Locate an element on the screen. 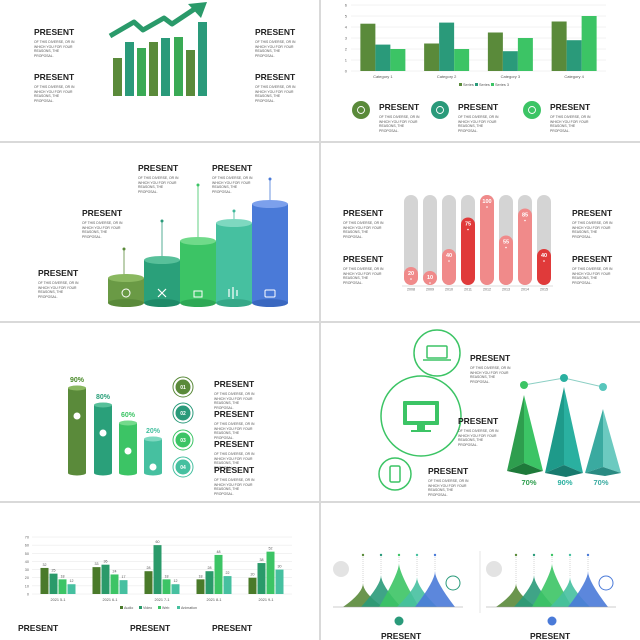  data-label: 30 is located at coordinates (280, 567).